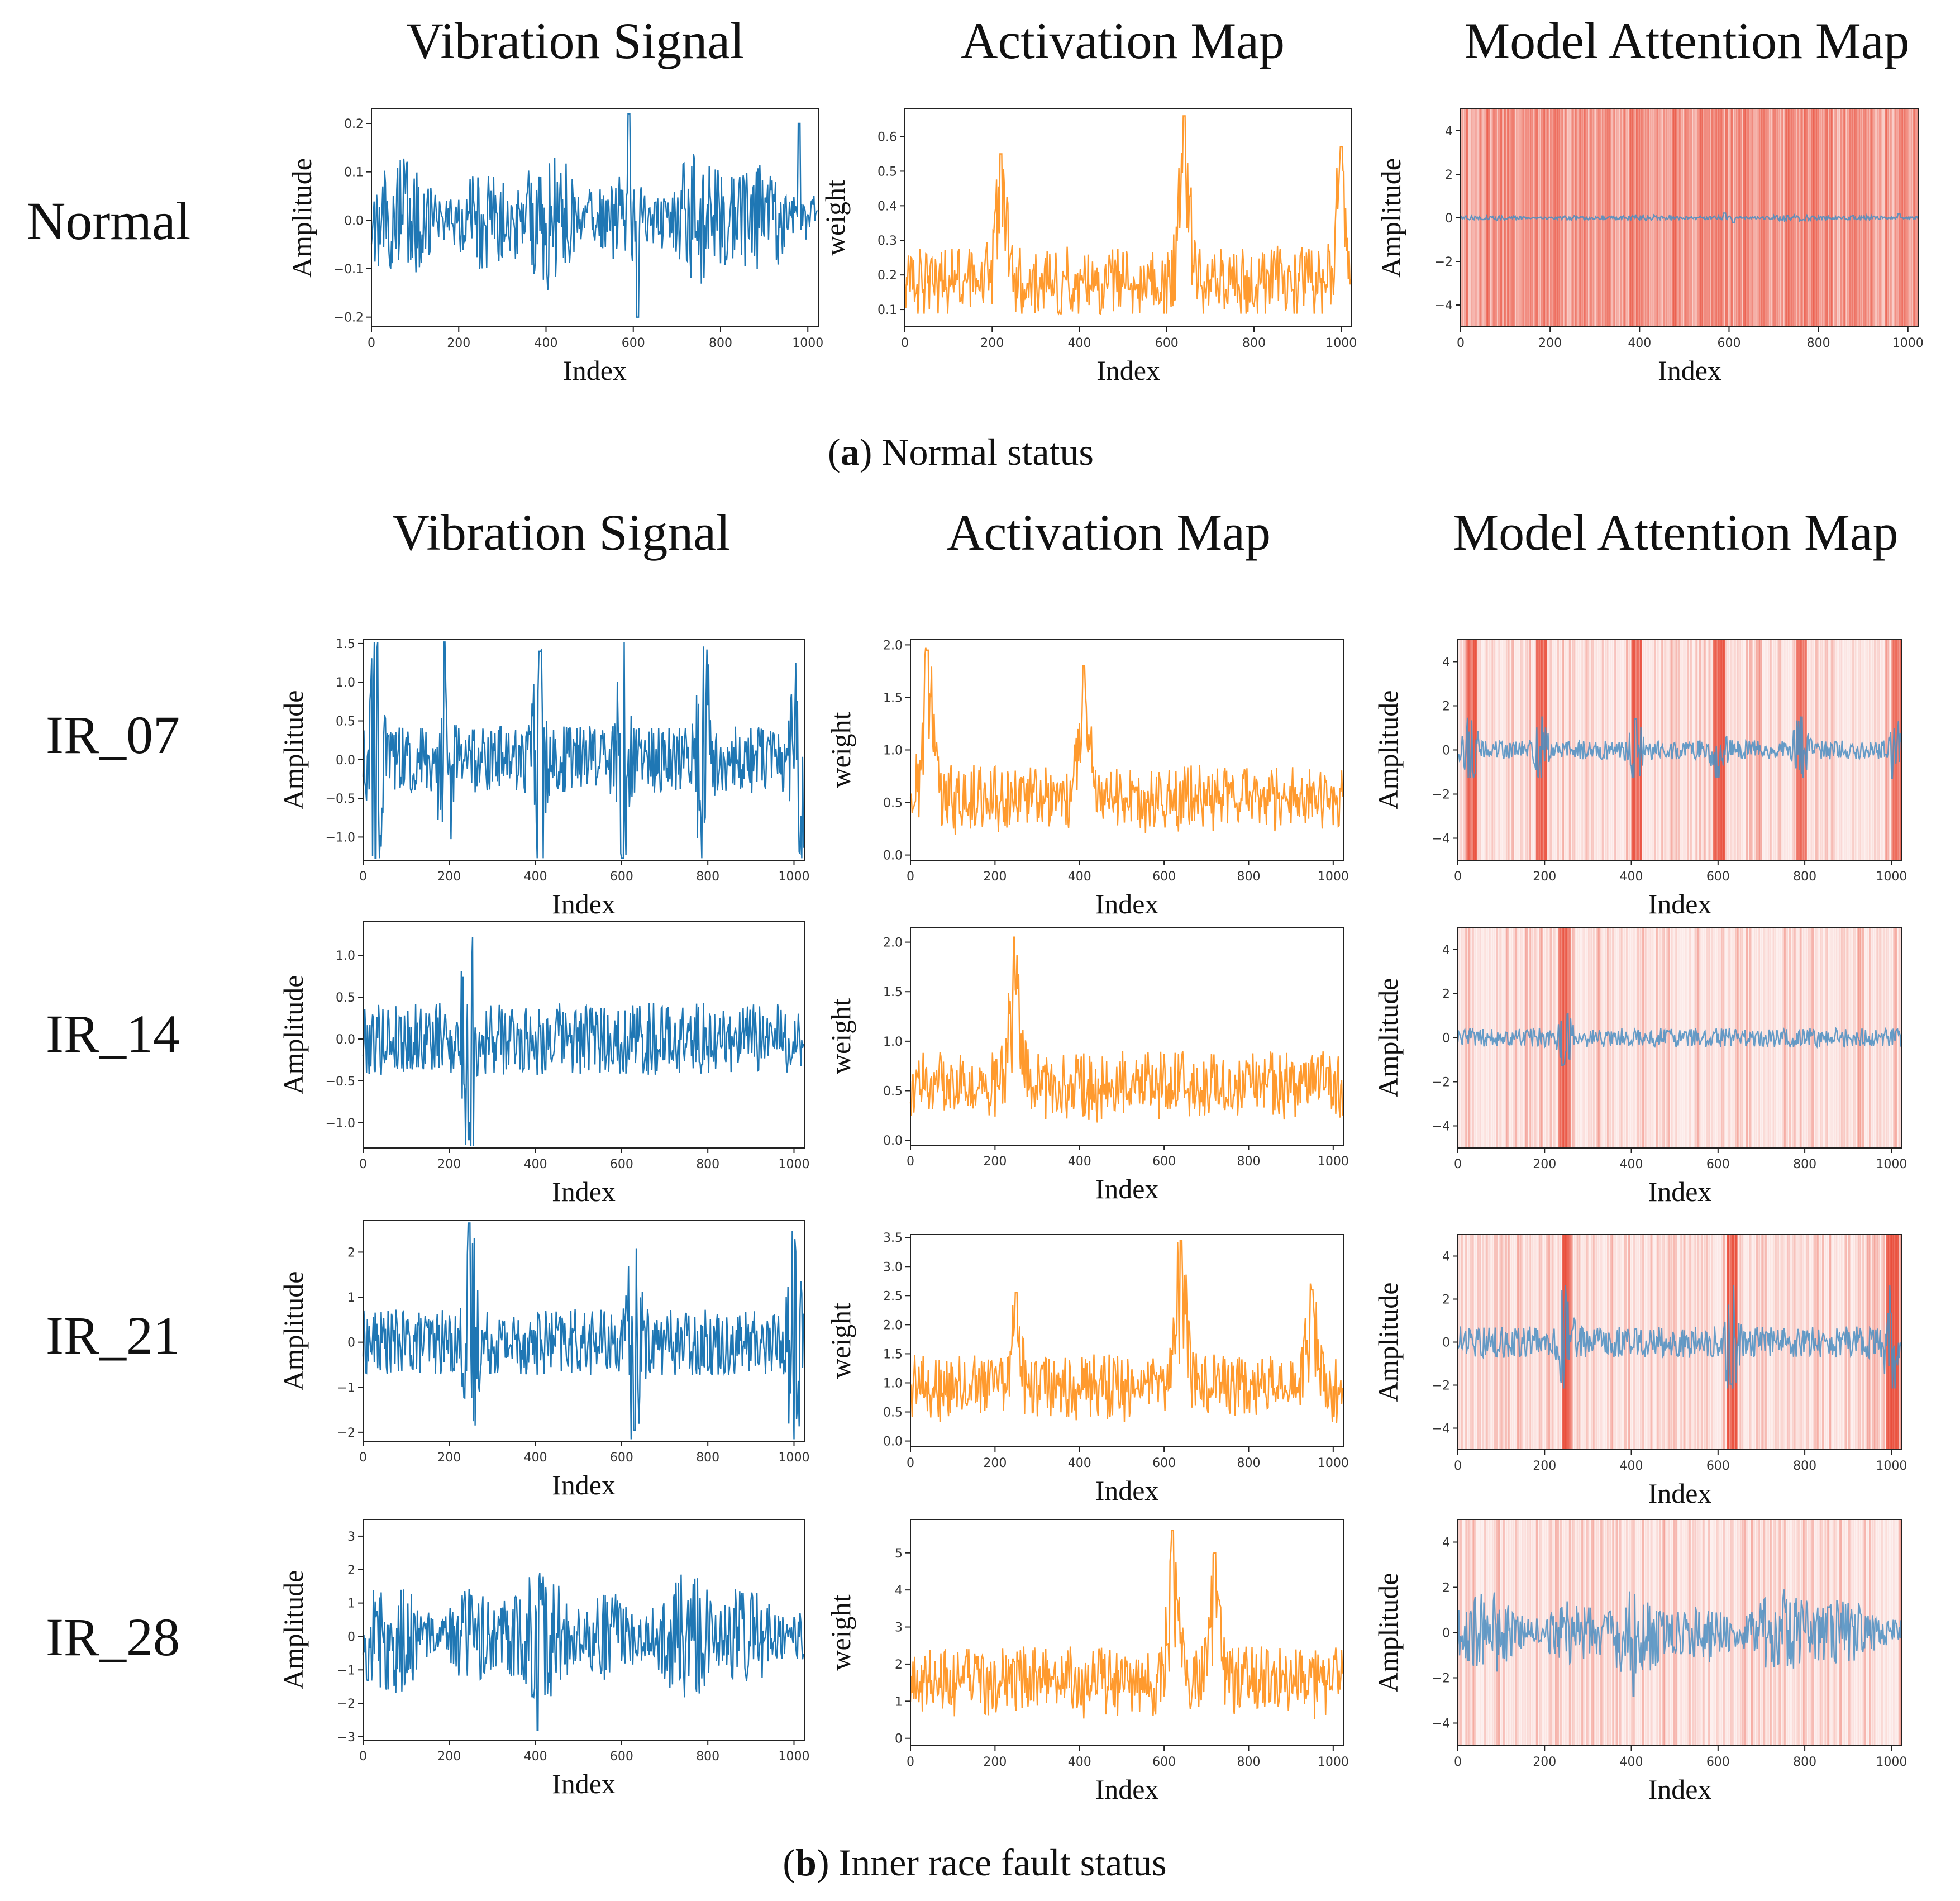 The image size is (1960, 1901). Describe the element at coordinates (1446, 751) in the screenshot. I see `y-tick-label: 0` at that location.